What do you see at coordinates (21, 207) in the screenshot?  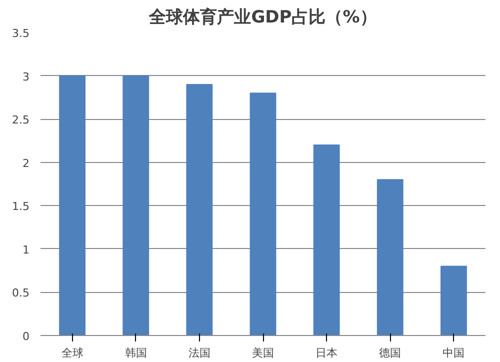 I see `y-tick-label: 1.5` at bounding box center [21, 207].